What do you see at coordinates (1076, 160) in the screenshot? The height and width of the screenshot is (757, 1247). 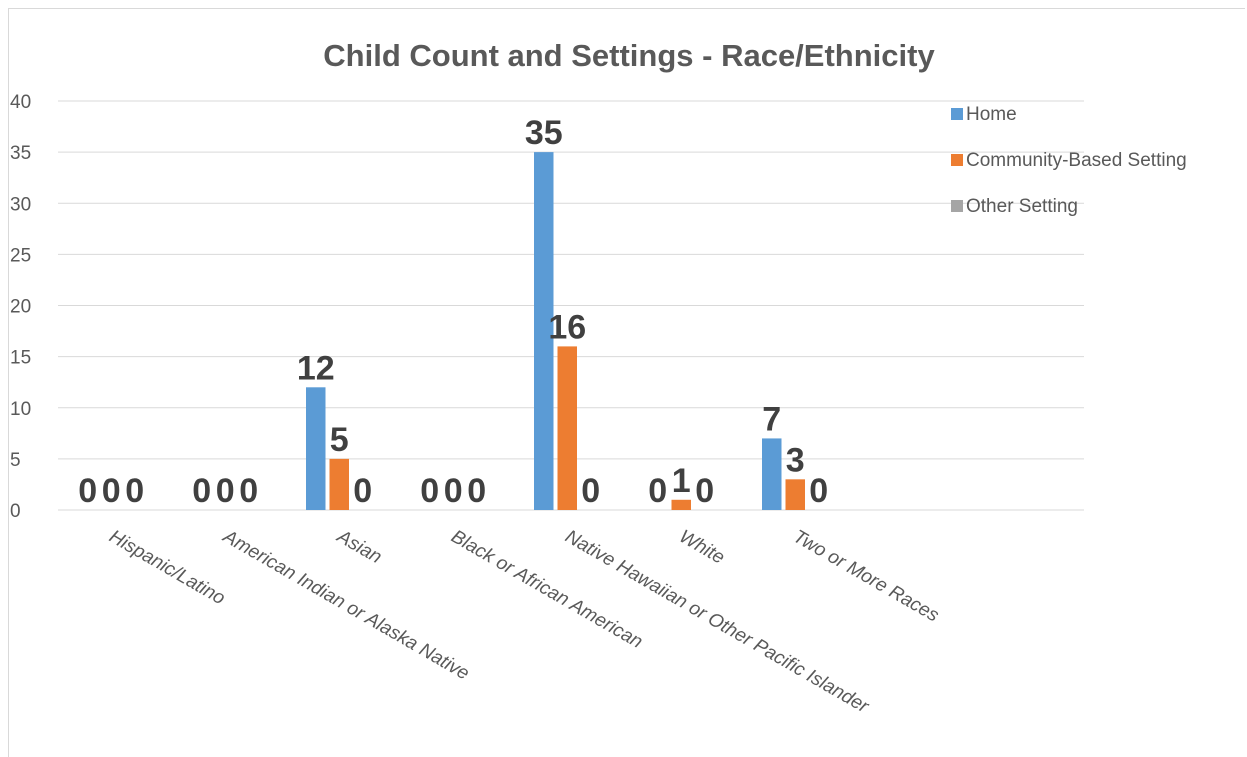 I see `legend-entry-label: Community-Based Setting` at bounding box center [1076, 160].